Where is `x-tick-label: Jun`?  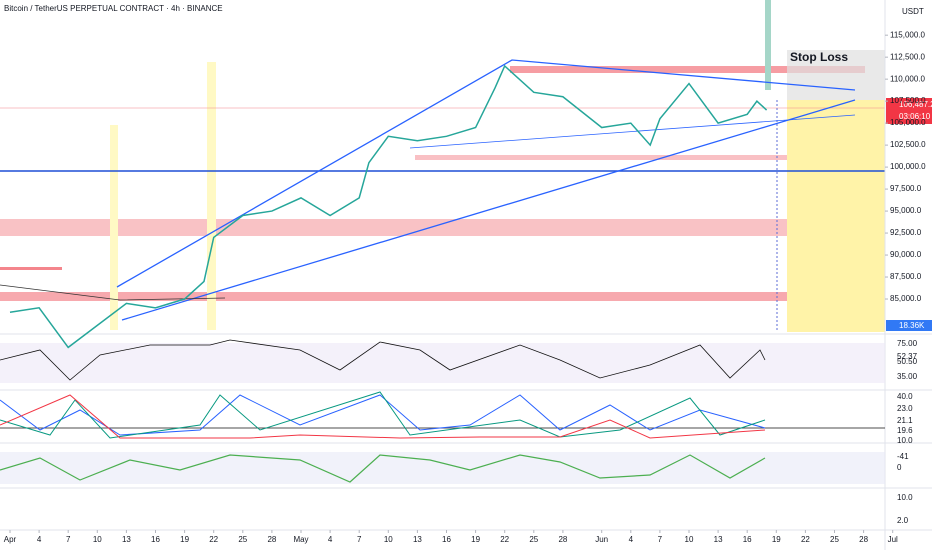 x-tick-label: Jun is located at coordinates (601, 539).